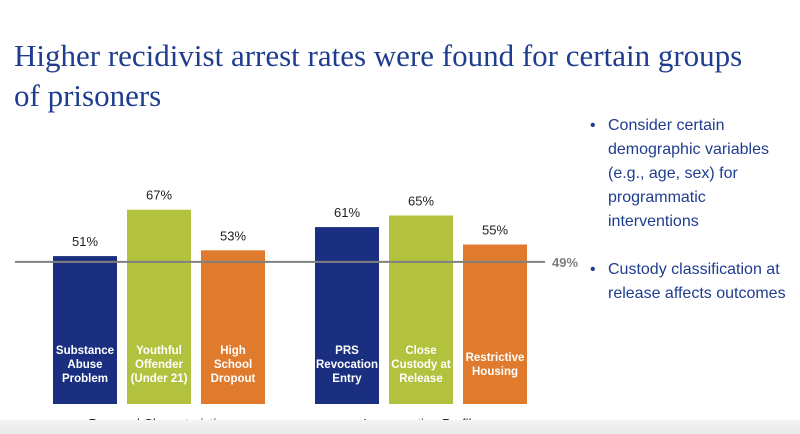 Image resolution: width=800 pixels, height=434 pixels. Describe the element at coordinates (84, 365) in the screenshot. I see `bar-label: Abuse` at that location.